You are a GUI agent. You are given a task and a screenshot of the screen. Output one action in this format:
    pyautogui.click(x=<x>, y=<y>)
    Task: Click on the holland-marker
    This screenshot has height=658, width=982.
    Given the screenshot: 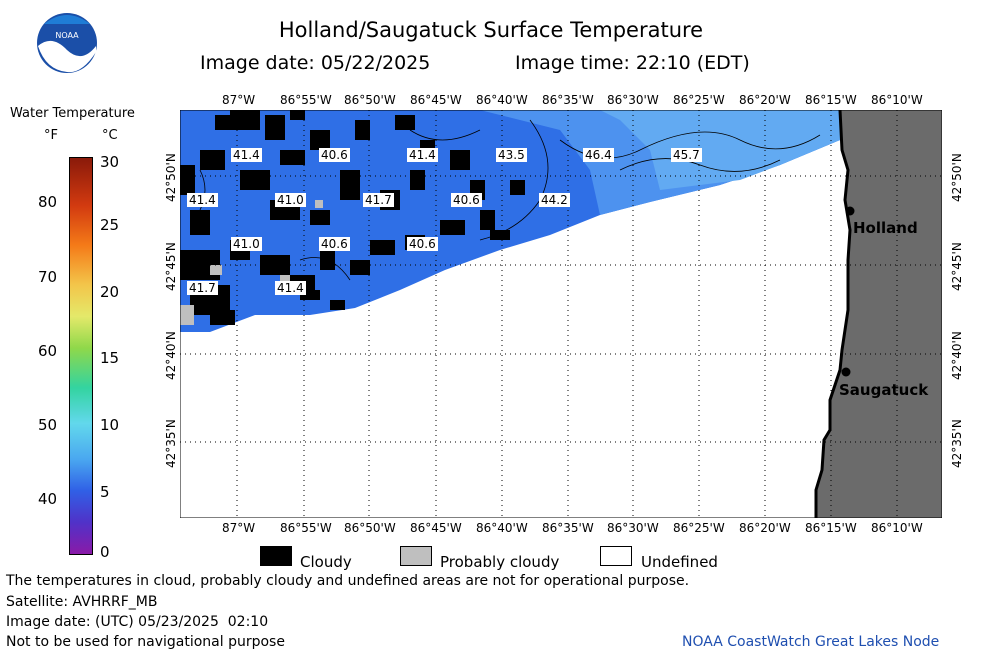 What is the action you would take?
    pyautogui.click(x=850, y=211)
    